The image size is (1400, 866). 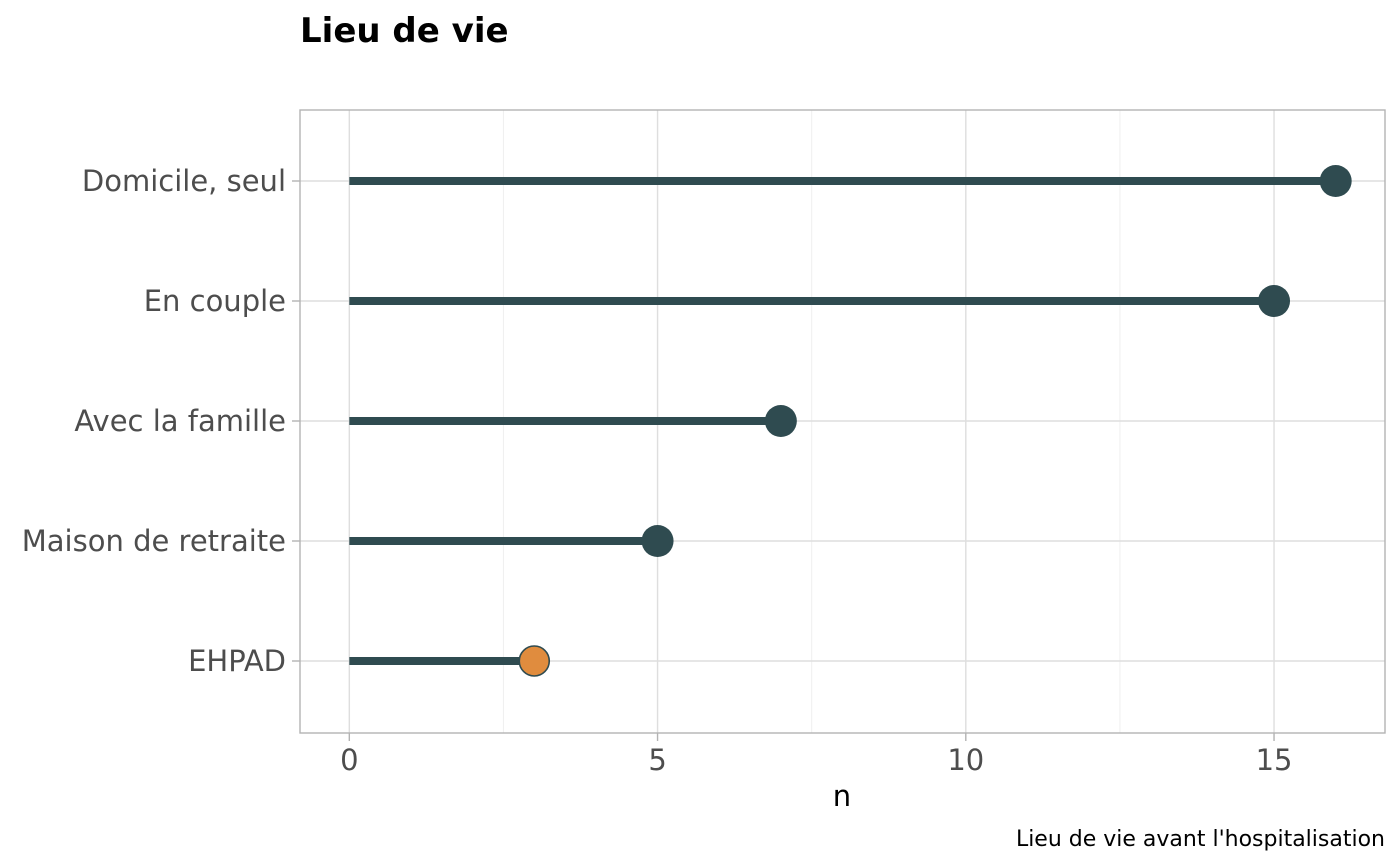 I want to click on x-axis-tick-label: 15, so click(x=1274, y=760).